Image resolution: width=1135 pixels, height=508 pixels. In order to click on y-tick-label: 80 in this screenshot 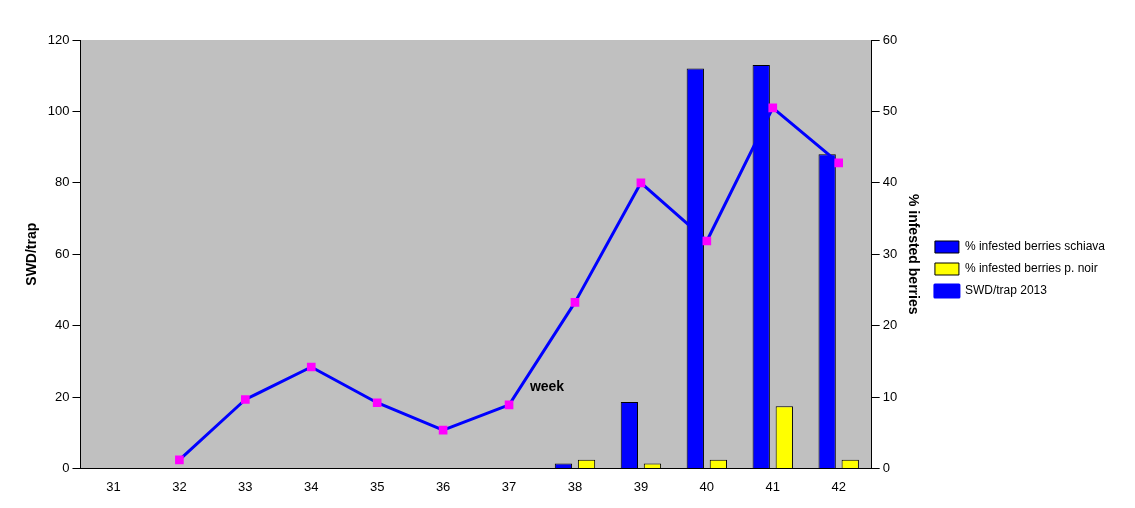, I will do `click(62, 182)`.